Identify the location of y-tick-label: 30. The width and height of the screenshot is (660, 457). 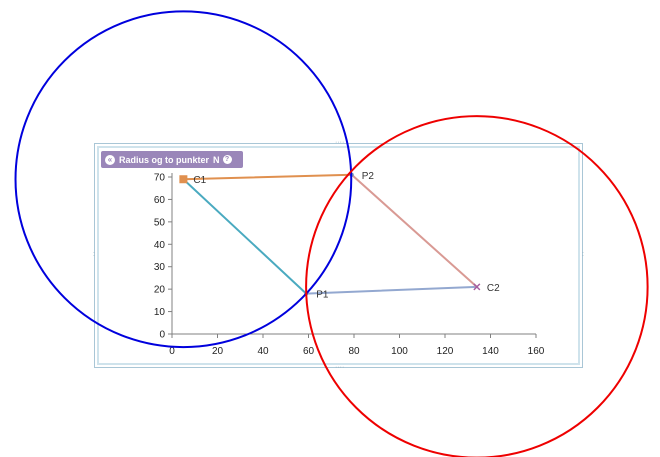
(160, 267).